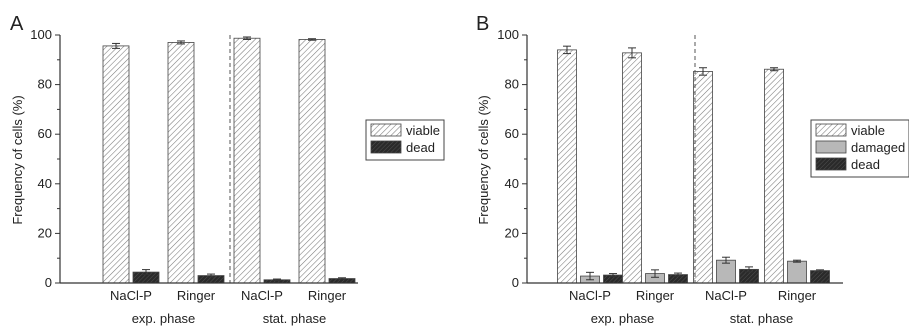 The image size is (909, 328). What do you see at coordinates (878, 147) in the screenshot?
I see `legend-label-damaged: damaged` at bounding box center [878, 147].